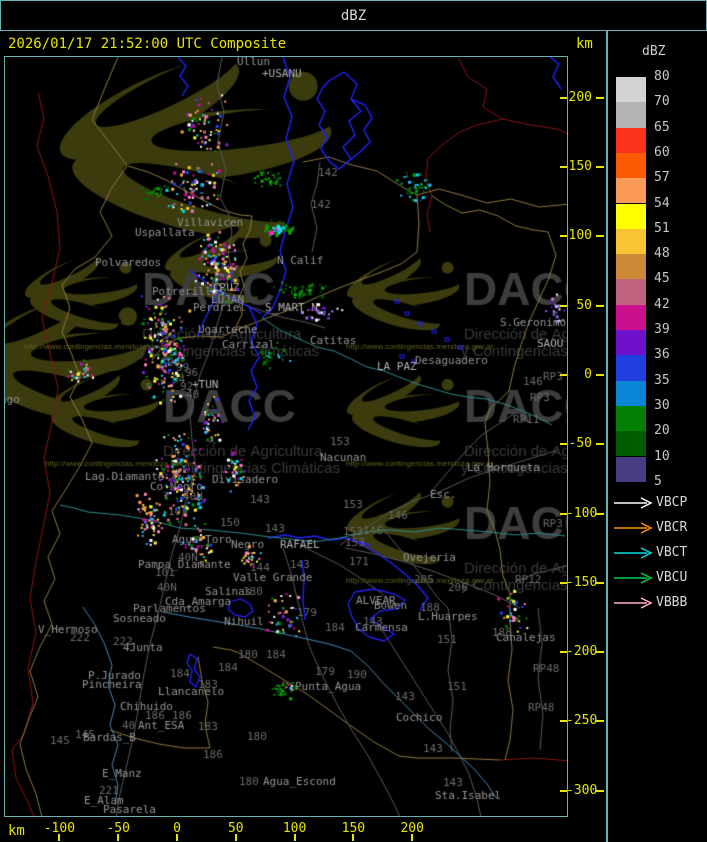 This screenshot has height=842, width=707. What do you see at coordinates (662, 279) in the screenshot?
I see `colorbar-tick-label: 45` at bounding box center [662, 279].